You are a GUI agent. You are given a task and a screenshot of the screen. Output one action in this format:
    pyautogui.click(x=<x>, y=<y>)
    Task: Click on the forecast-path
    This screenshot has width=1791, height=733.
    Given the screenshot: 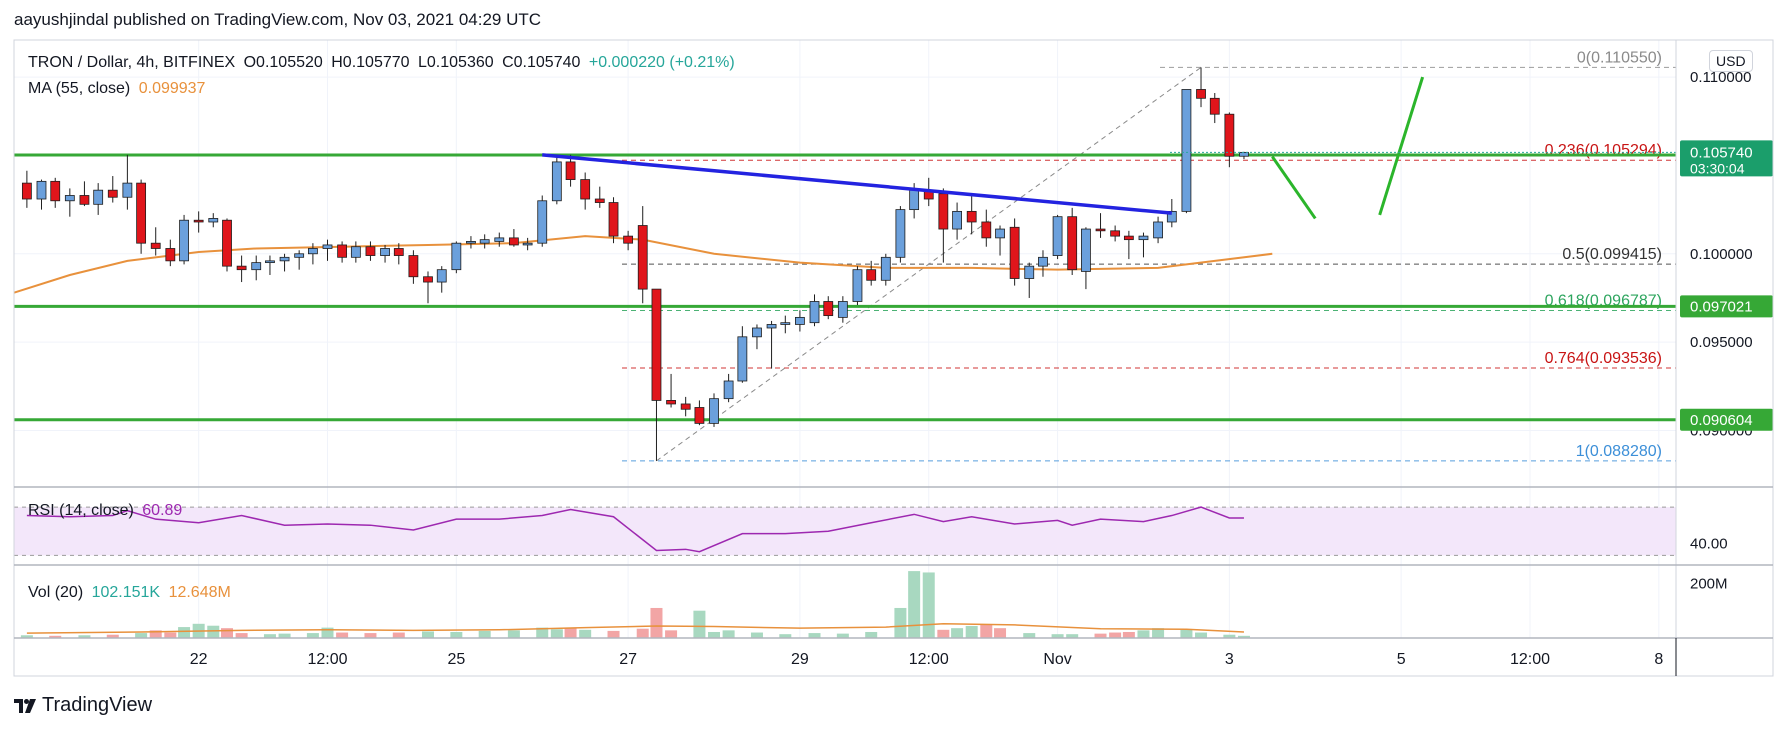 What is the action you would take?
    pyautogui.click(x=1348, y=148)
    